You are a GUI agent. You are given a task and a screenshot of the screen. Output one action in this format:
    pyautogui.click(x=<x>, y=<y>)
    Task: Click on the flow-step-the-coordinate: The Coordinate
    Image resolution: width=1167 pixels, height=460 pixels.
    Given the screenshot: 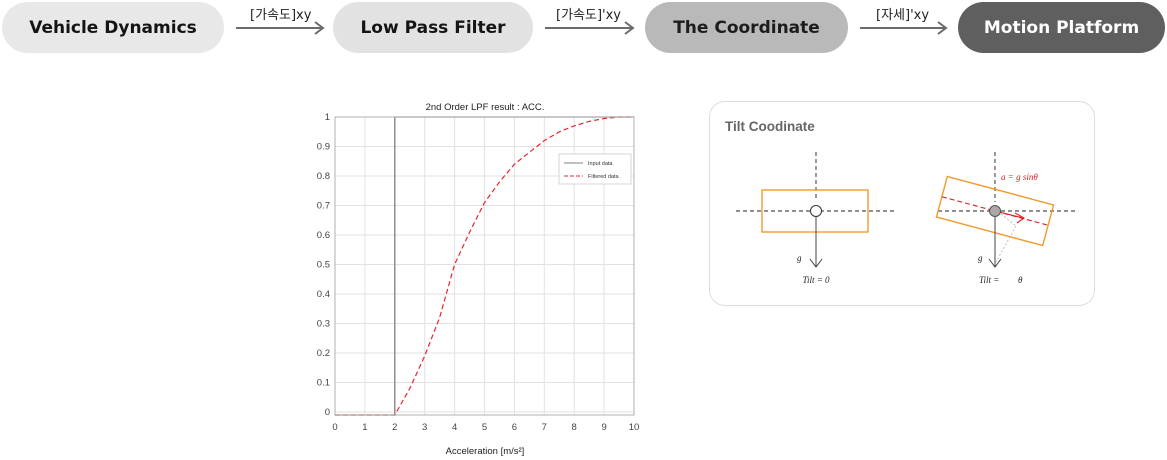 What is the action you would take?
    pyautogui.click(x=746, y=27)
    